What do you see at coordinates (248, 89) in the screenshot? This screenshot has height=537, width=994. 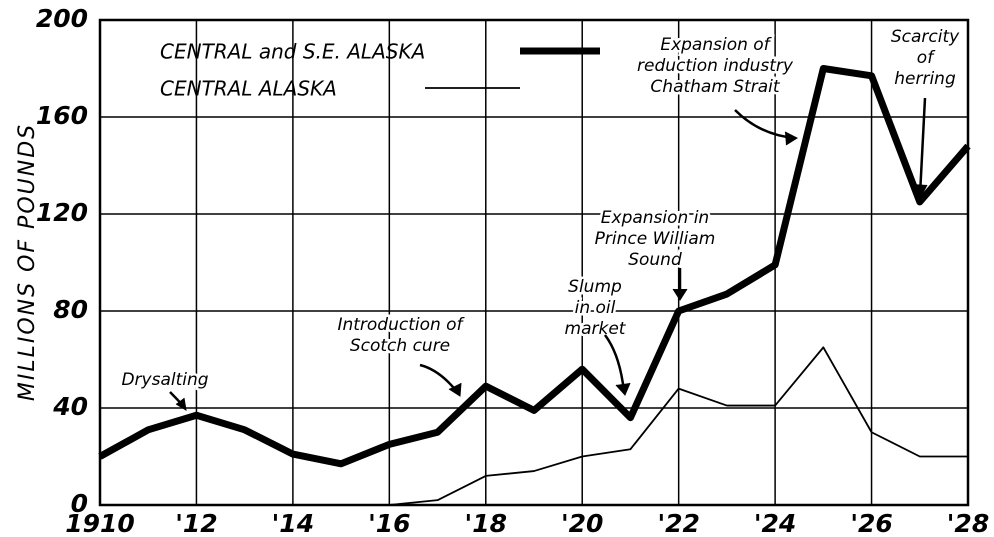 I see `legend-label: CENTRAL ALASKA` at bounding box center [248, 89].